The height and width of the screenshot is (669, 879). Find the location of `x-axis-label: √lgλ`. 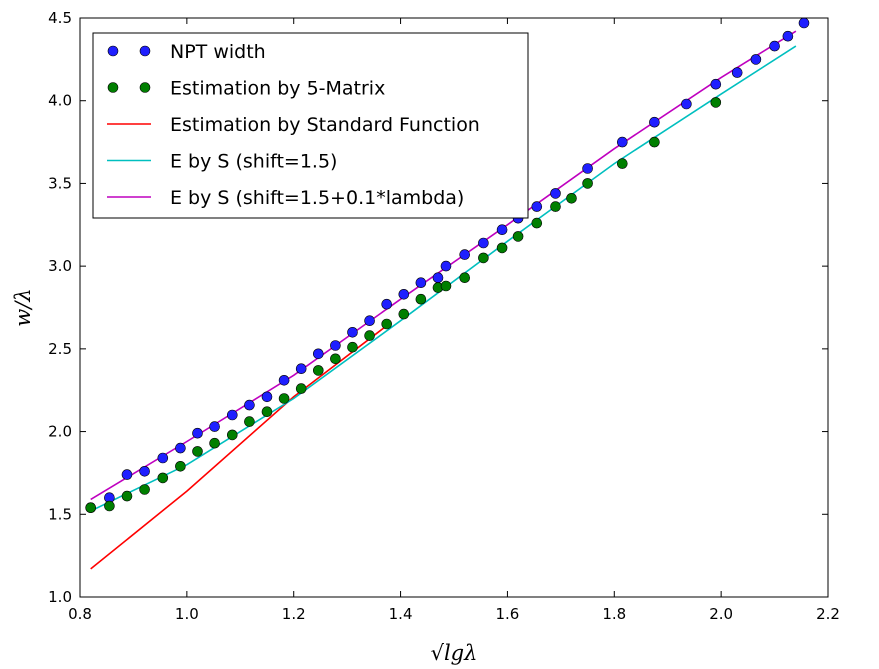

x-axis-label: √lgλ is located at coordinates (454, 653).